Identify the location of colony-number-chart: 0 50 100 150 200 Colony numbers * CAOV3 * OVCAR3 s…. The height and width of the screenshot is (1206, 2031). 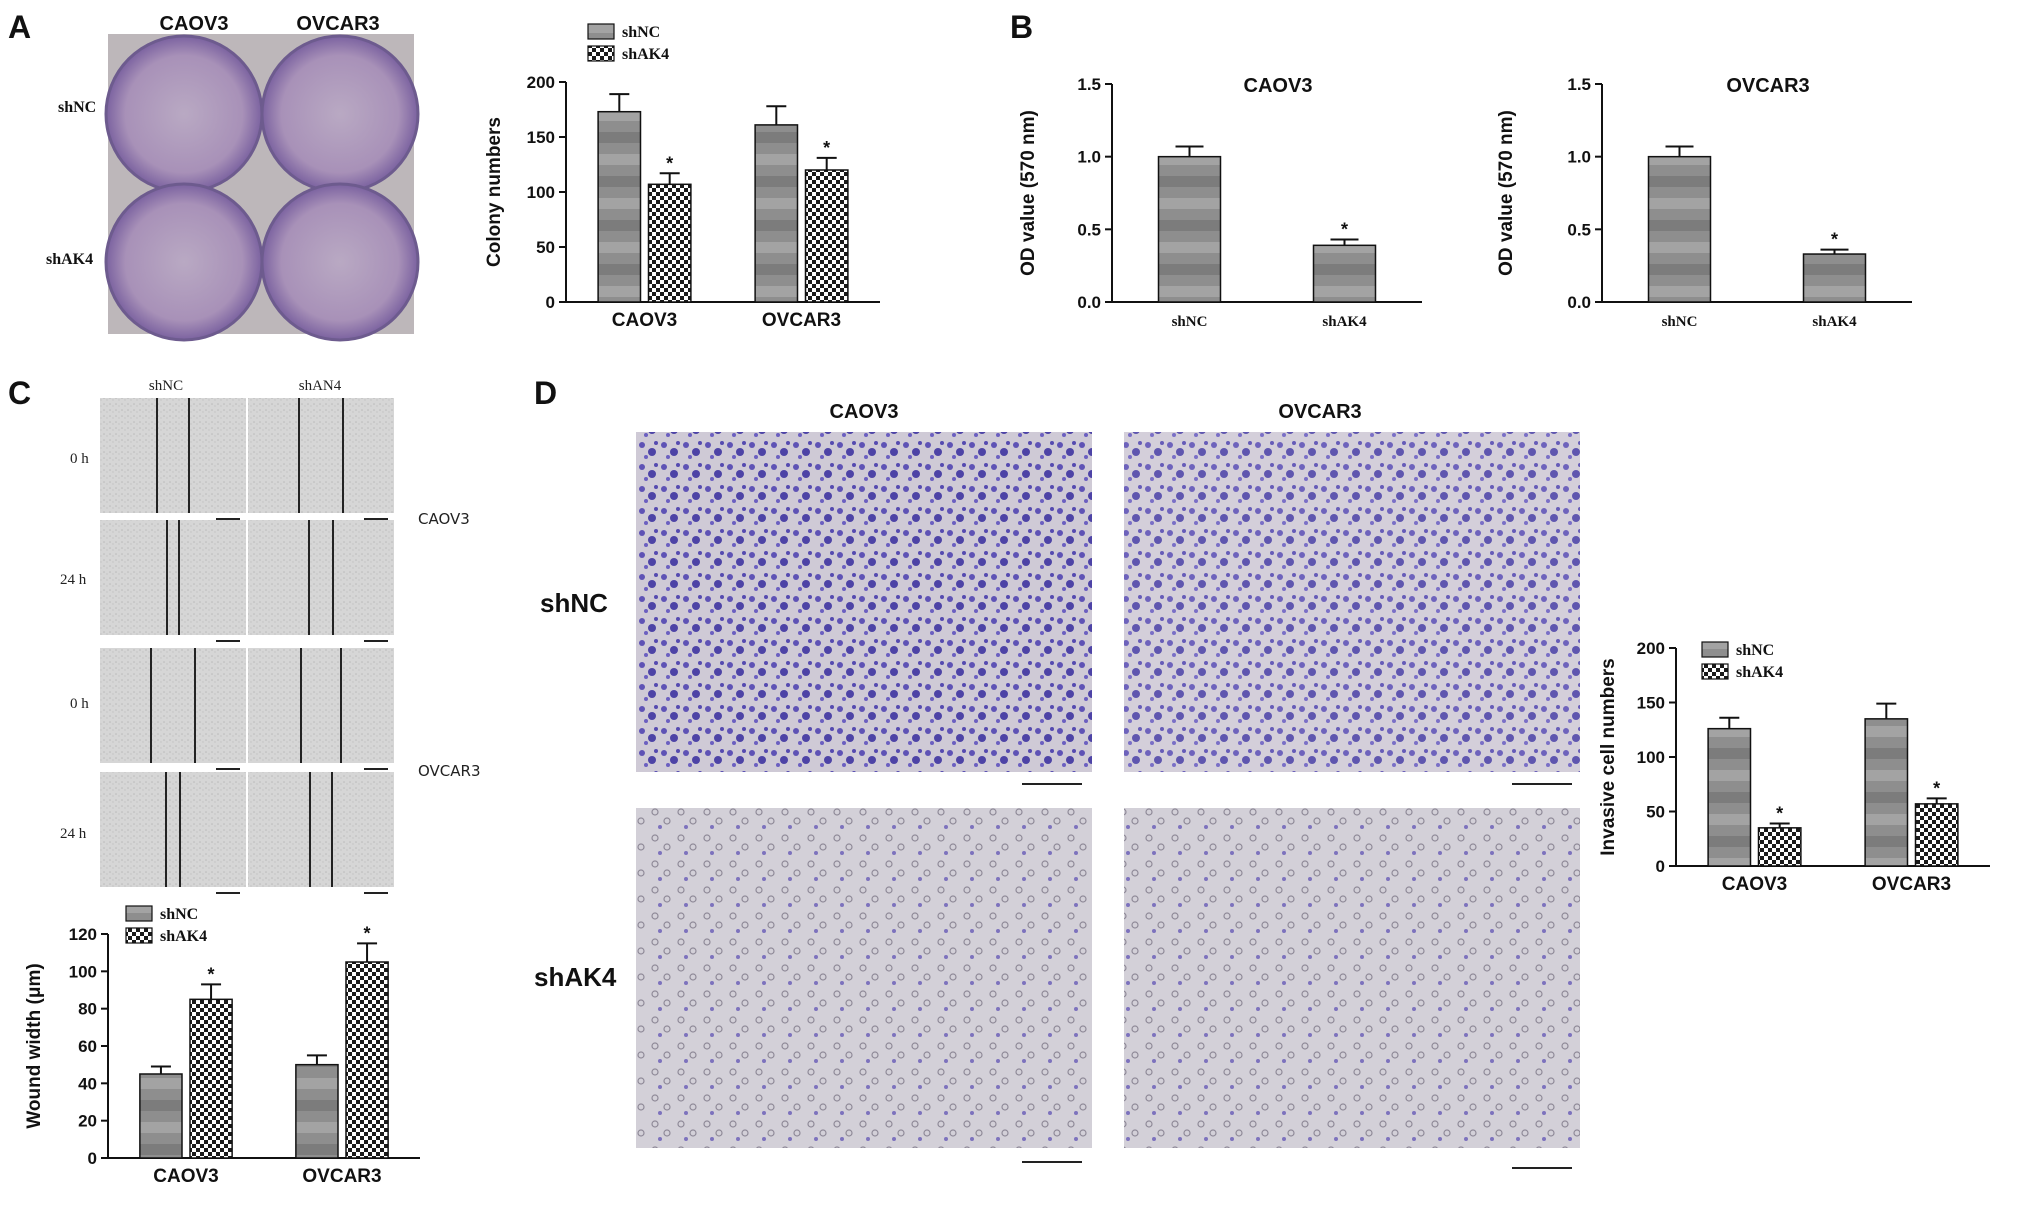
(682, 177).